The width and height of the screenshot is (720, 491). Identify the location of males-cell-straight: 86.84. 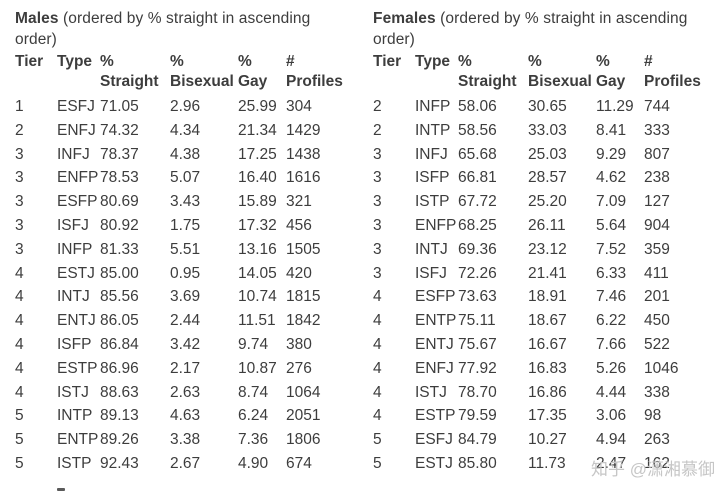
(119, 344).